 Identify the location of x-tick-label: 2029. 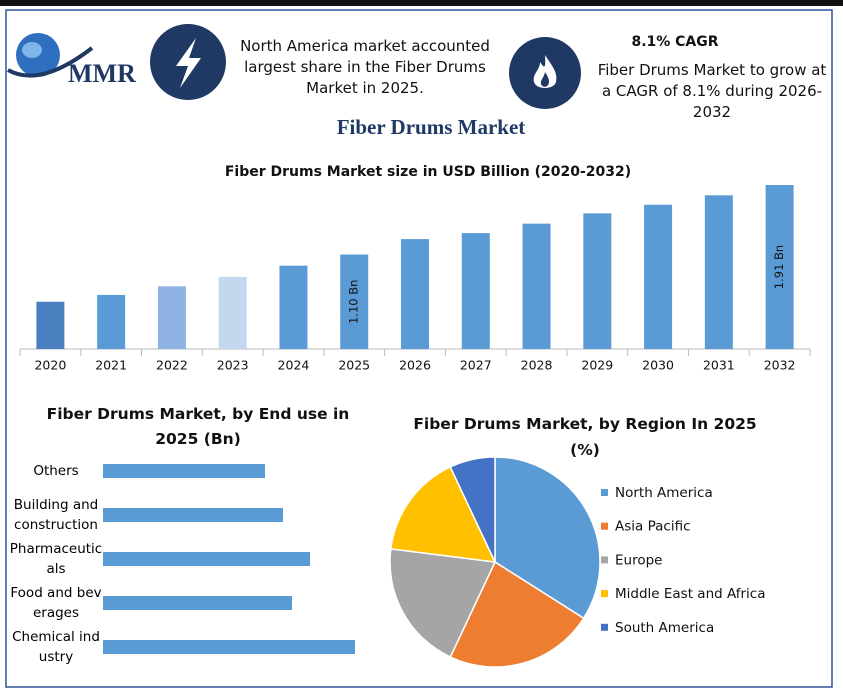
(597, 365).